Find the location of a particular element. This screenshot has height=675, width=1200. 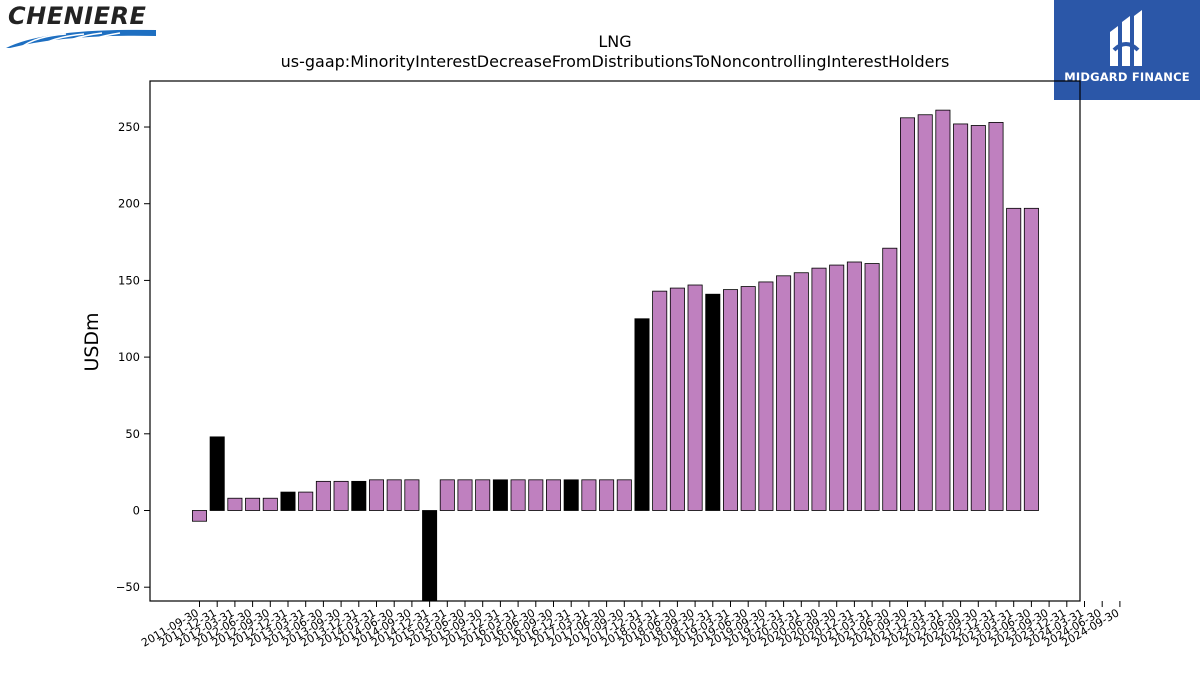

y-tick-label: 150 is located at coordinates (129, 280).